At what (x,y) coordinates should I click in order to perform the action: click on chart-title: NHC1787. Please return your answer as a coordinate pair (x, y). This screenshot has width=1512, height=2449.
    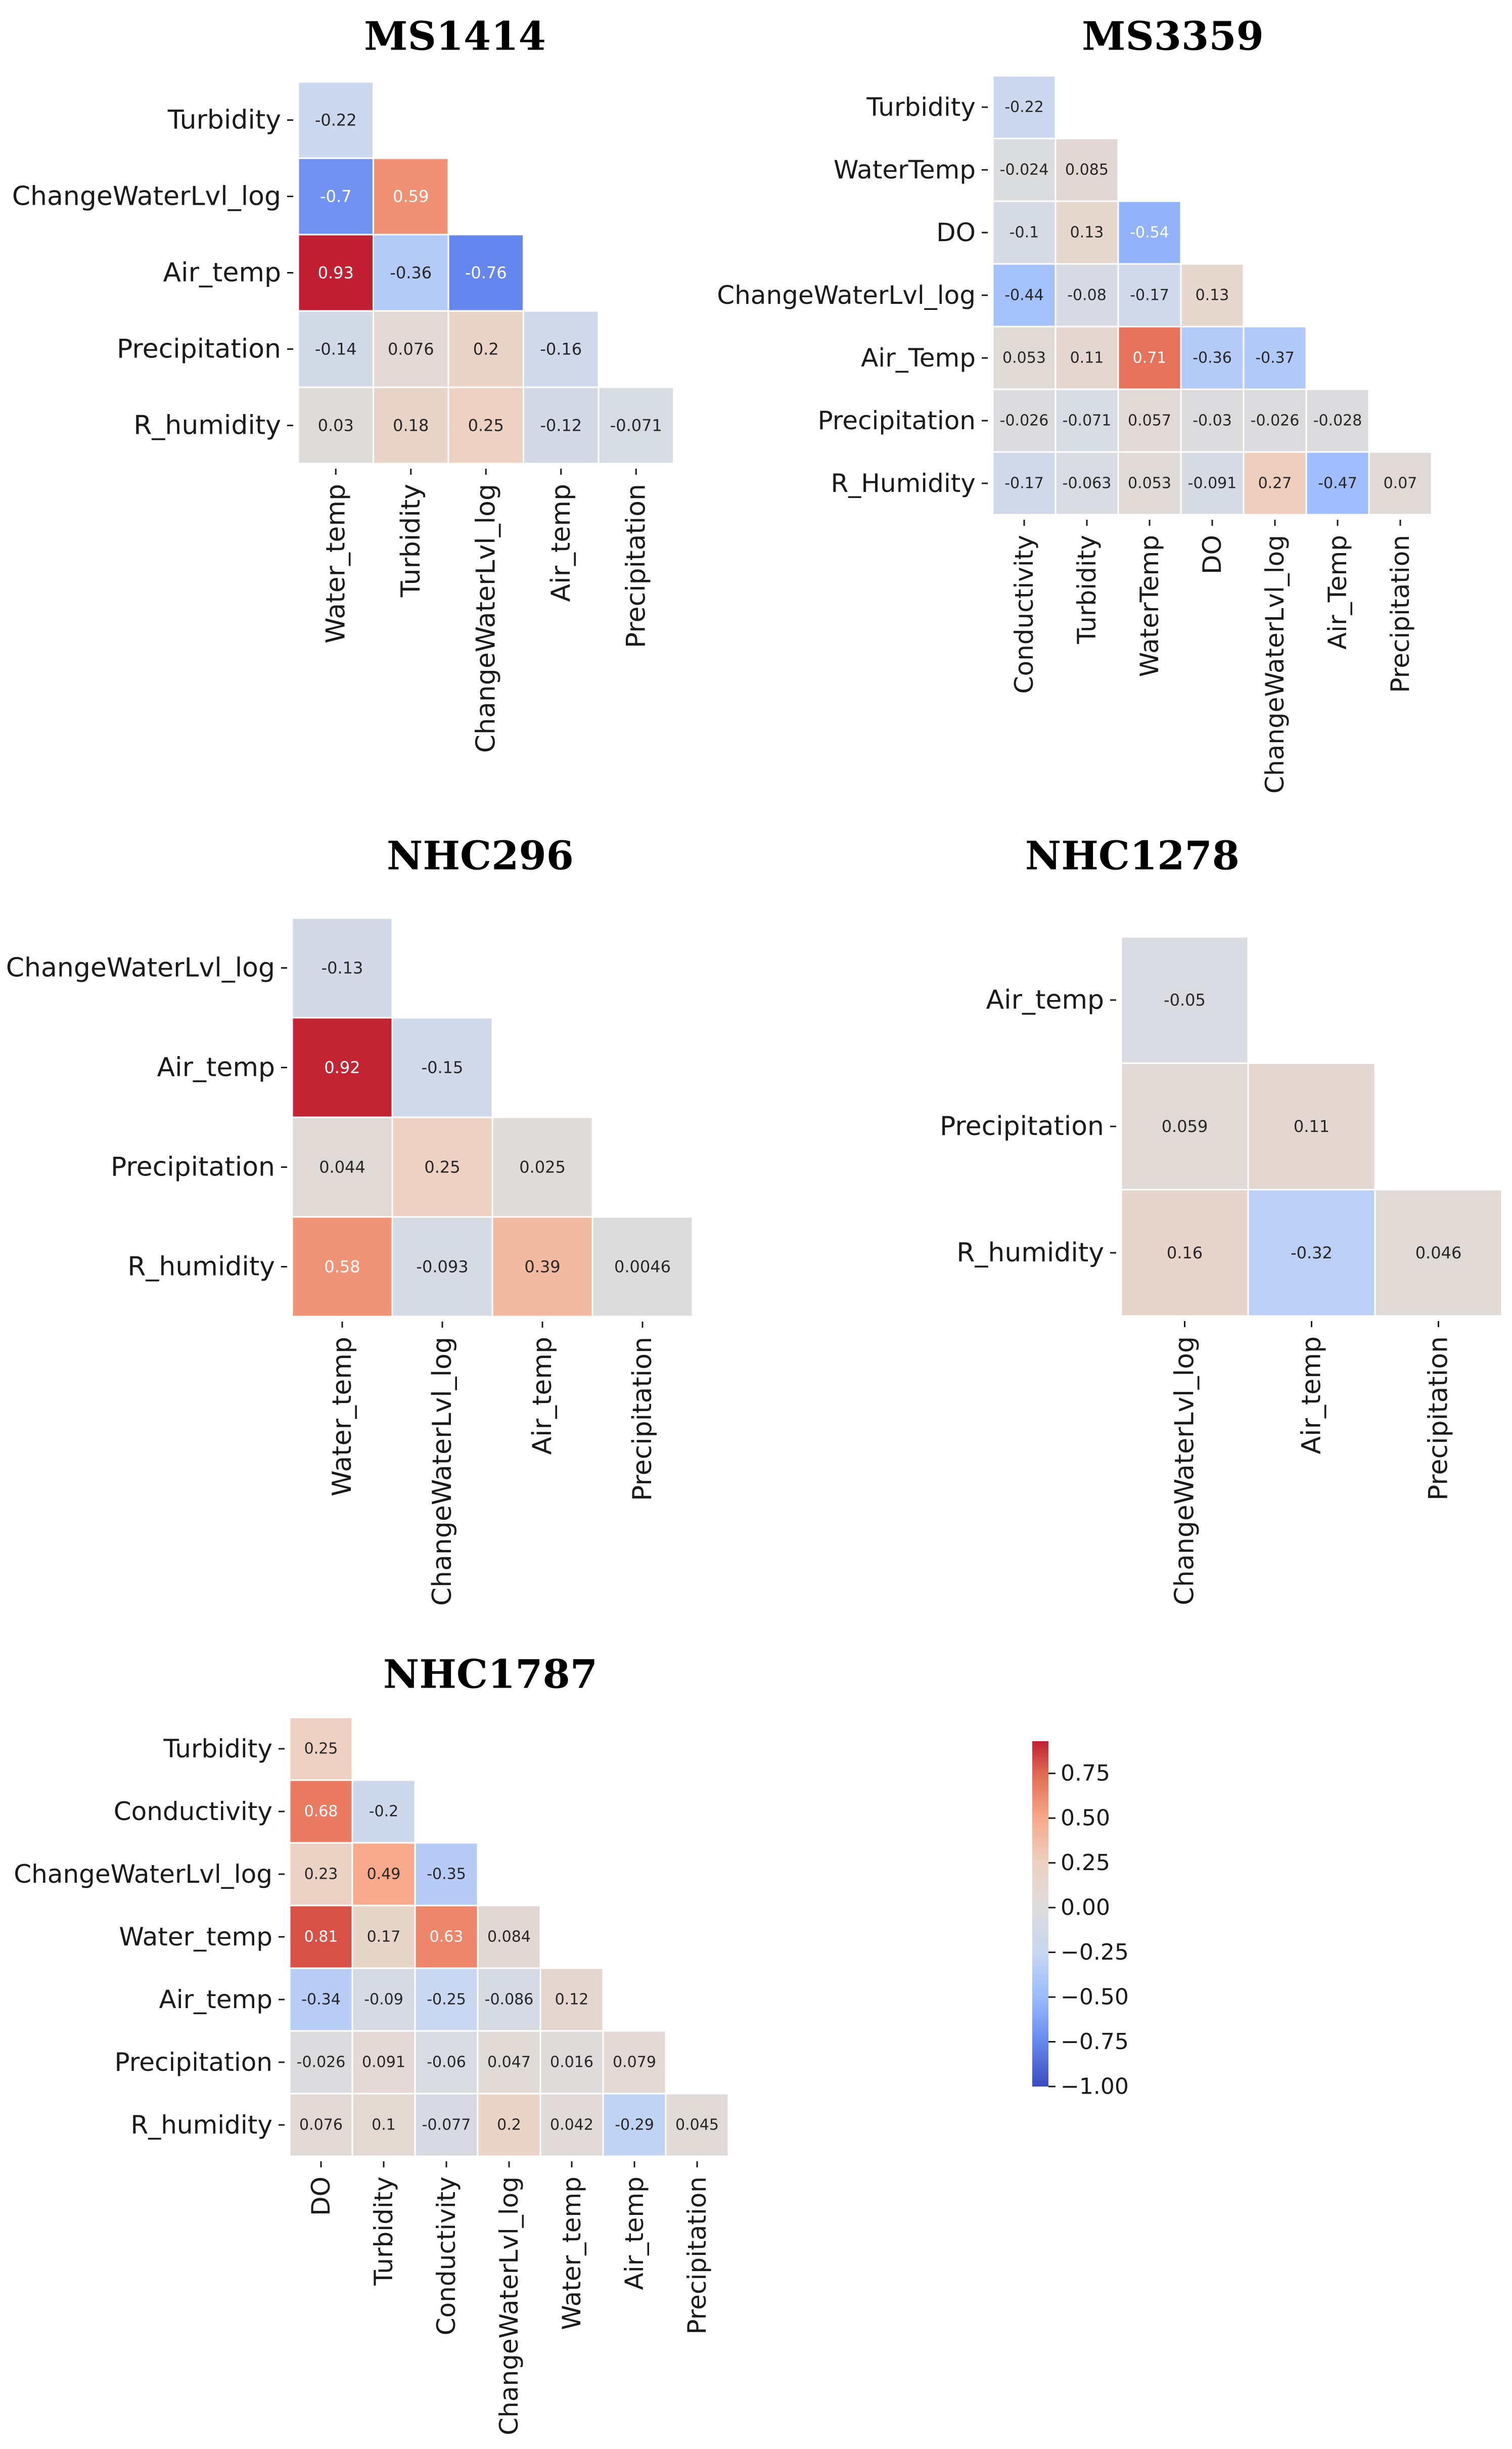
    Looking at the image, I should click on (491, 1675).